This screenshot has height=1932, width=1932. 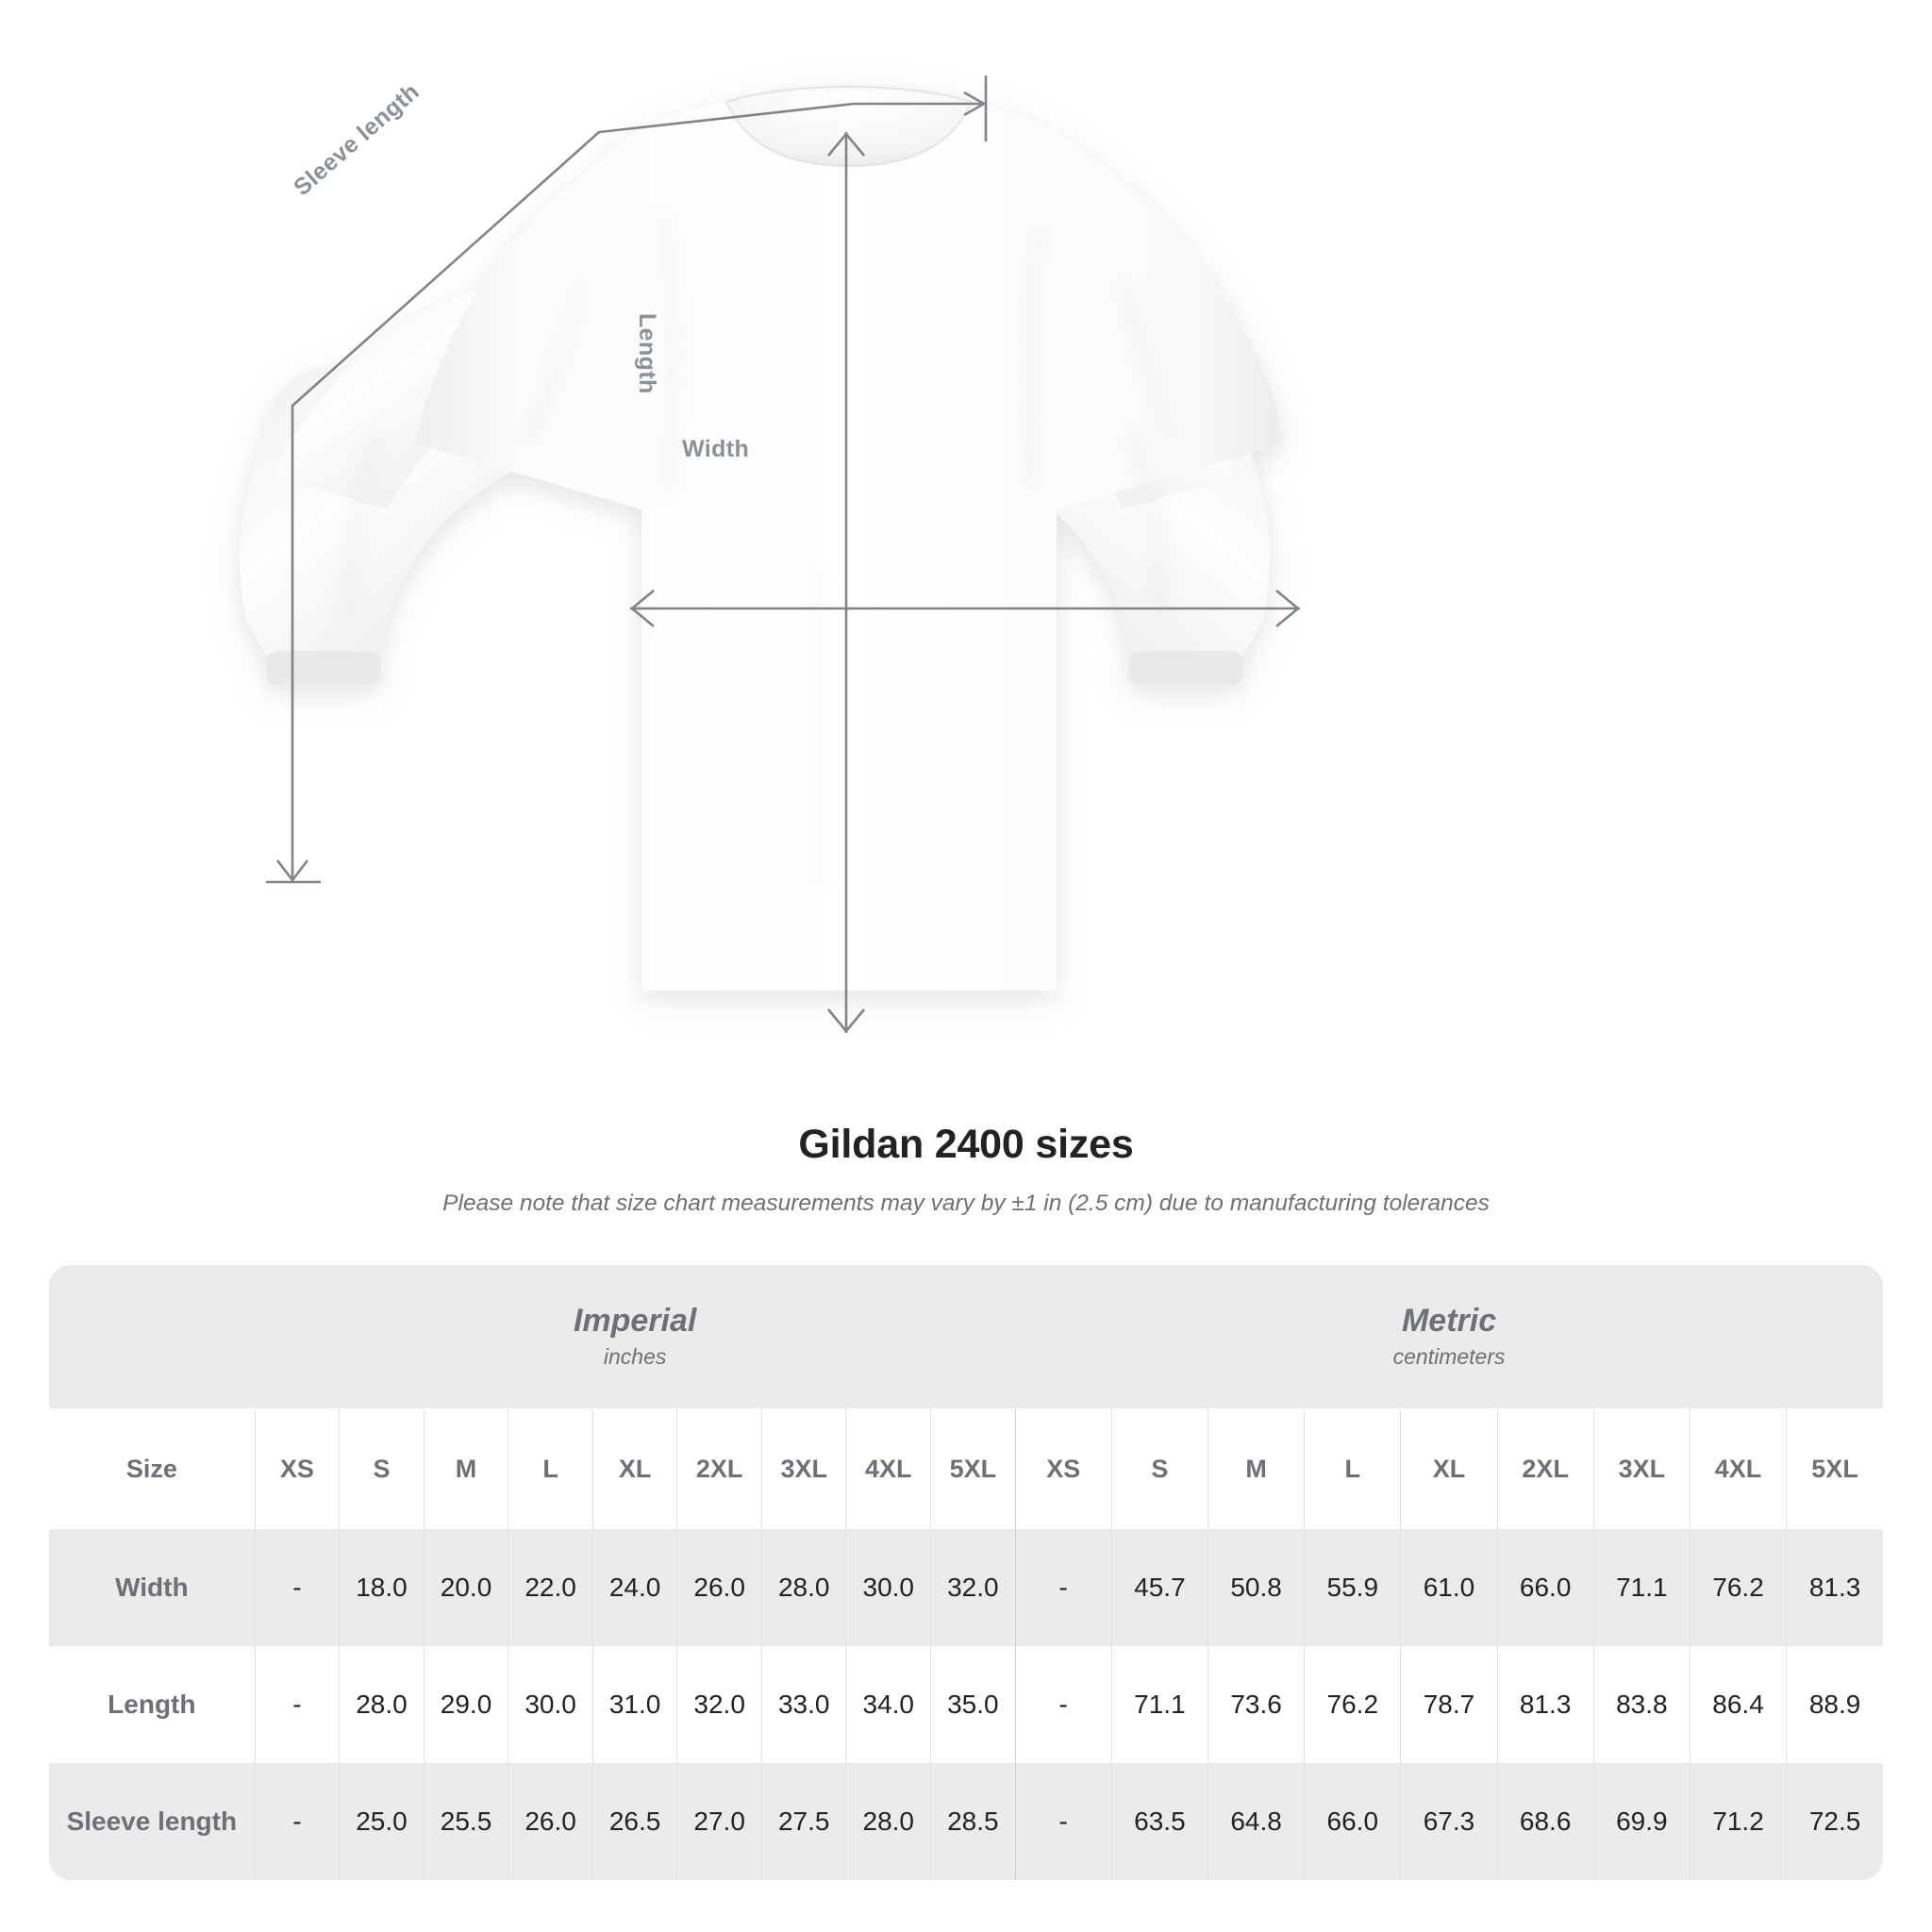 I want to click on cell-length-met-s: 71.1, so click(x=1159, y=1704).